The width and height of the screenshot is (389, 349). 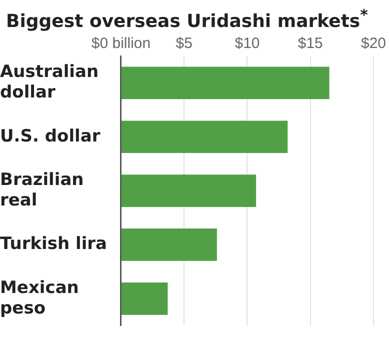 What do you see at coordinates (121, 43) in the screenshot?
I see `x-tick-label: $0 billion` at bounding box center [121, 43].